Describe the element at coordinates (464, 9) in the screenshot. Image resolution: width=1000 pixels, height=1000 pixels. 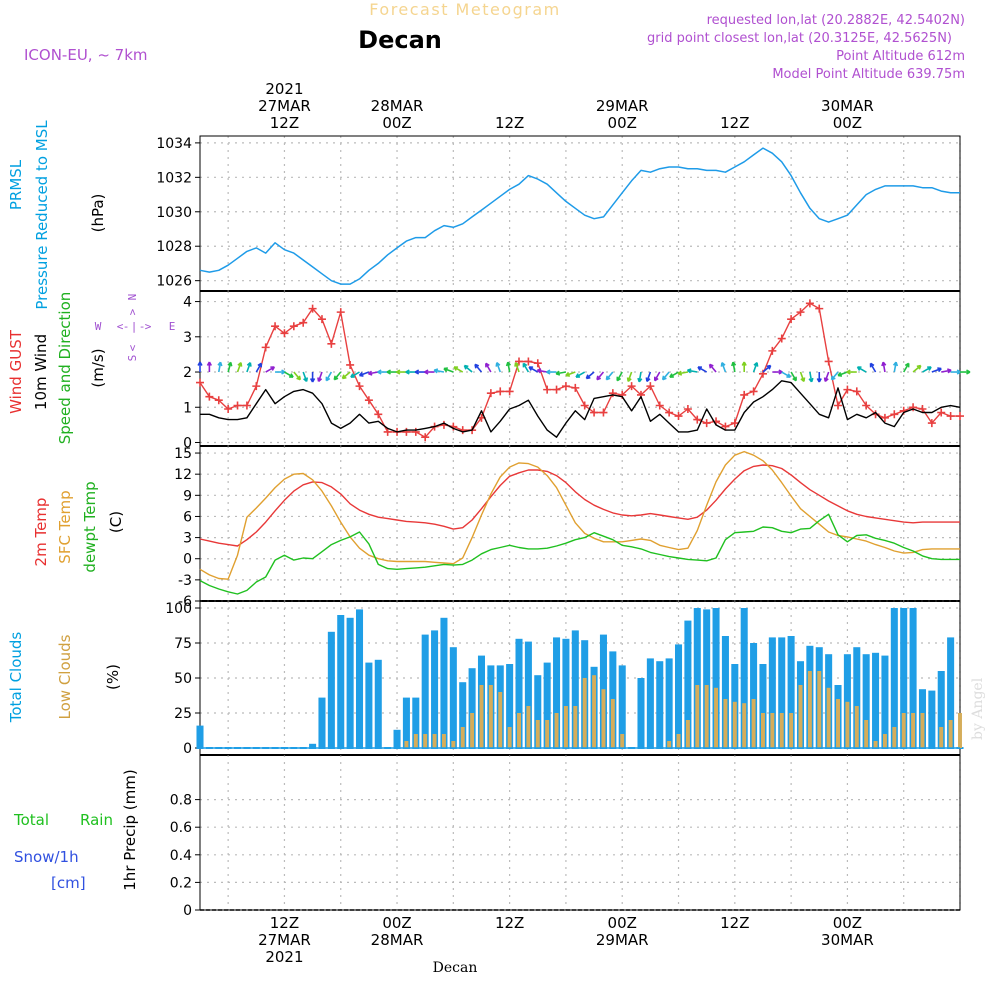
I see `chart-subtitle: Forecast Meteogram` at that location.